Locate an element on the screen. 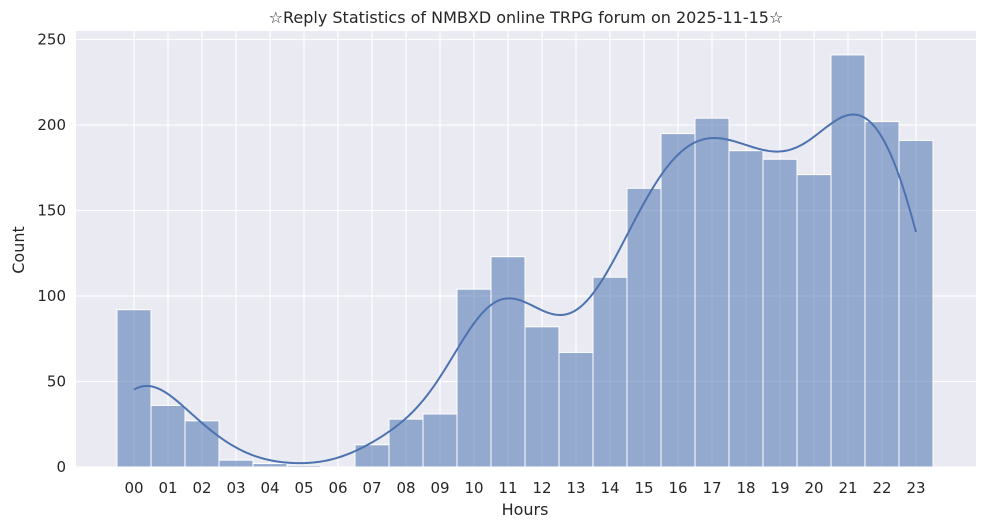 This screenshot has height=529, width=984. x-tick-label: 00 is located at coordinates (133, 488).